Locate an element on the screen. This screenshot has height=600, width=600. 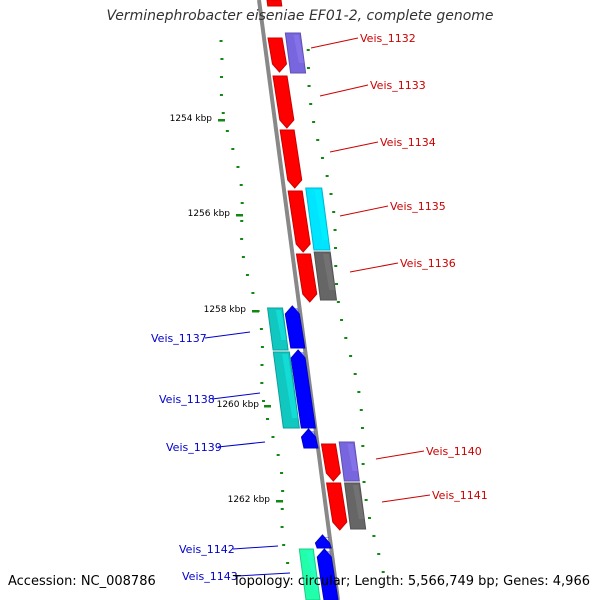
scale-tick is located at coordinates (221, 120).